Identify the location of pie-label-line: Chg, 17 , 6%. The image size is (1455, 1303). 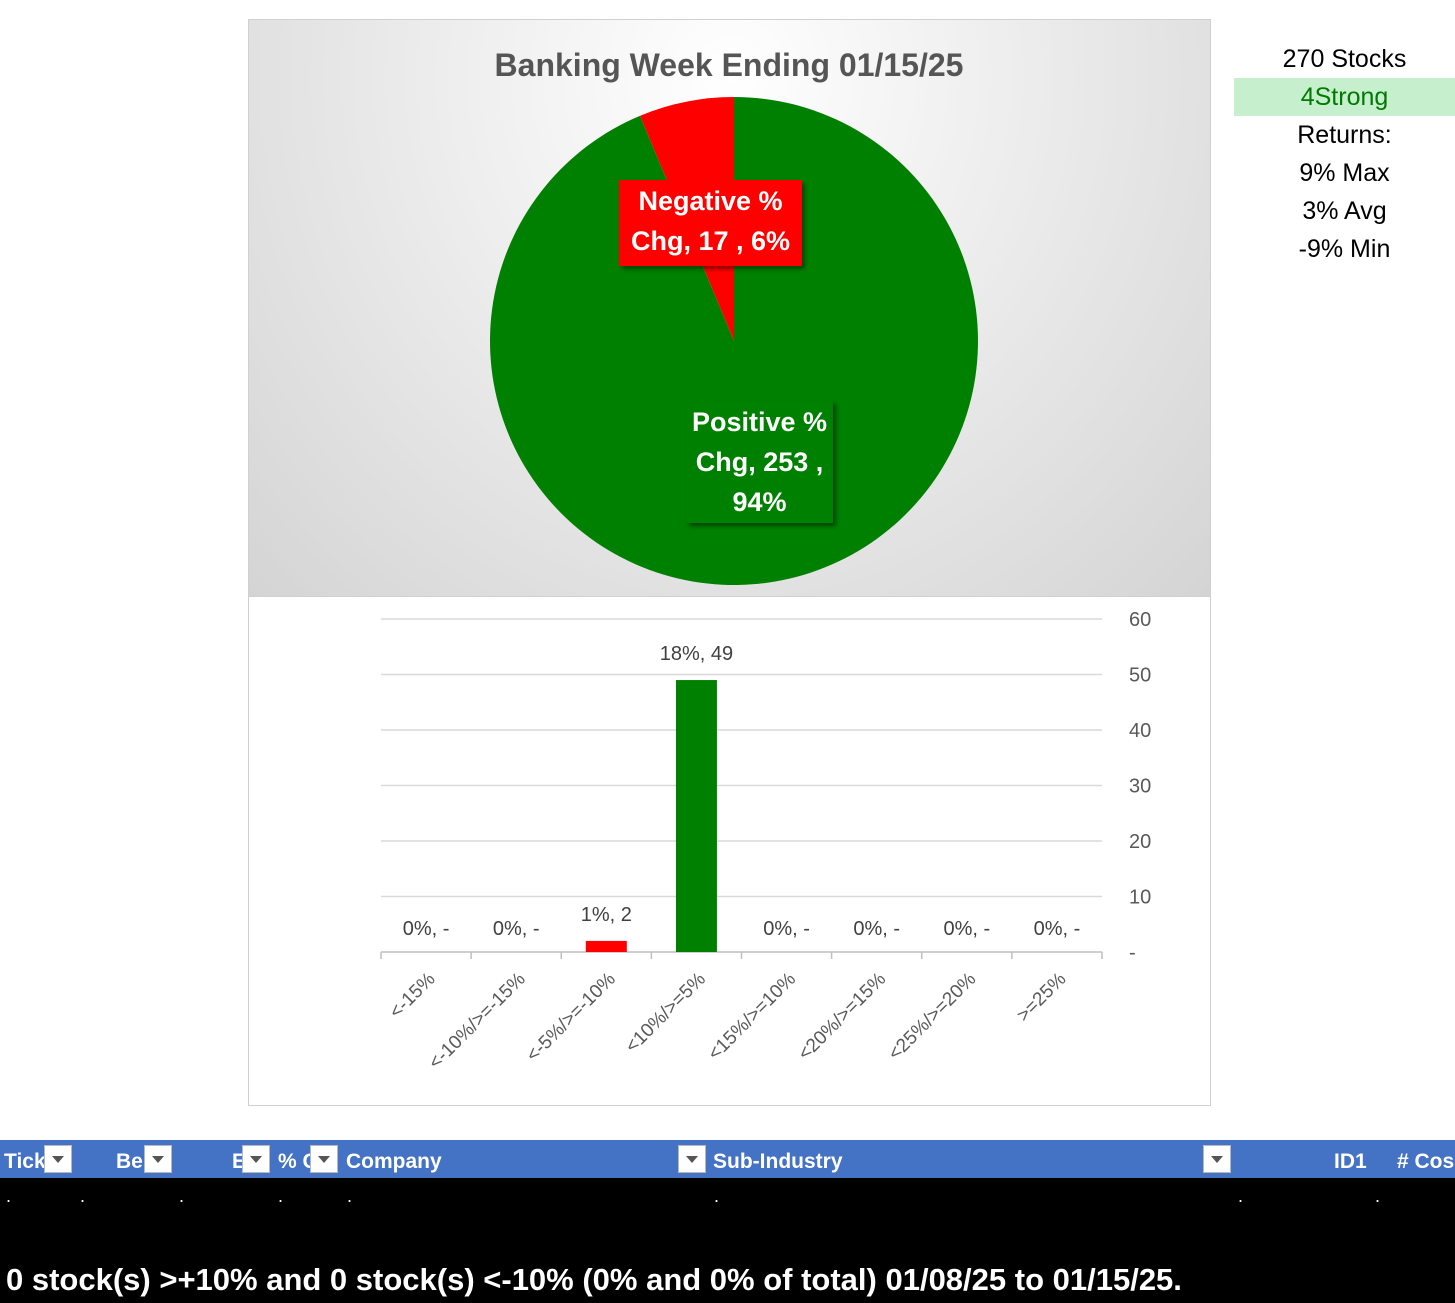
(710, 241).